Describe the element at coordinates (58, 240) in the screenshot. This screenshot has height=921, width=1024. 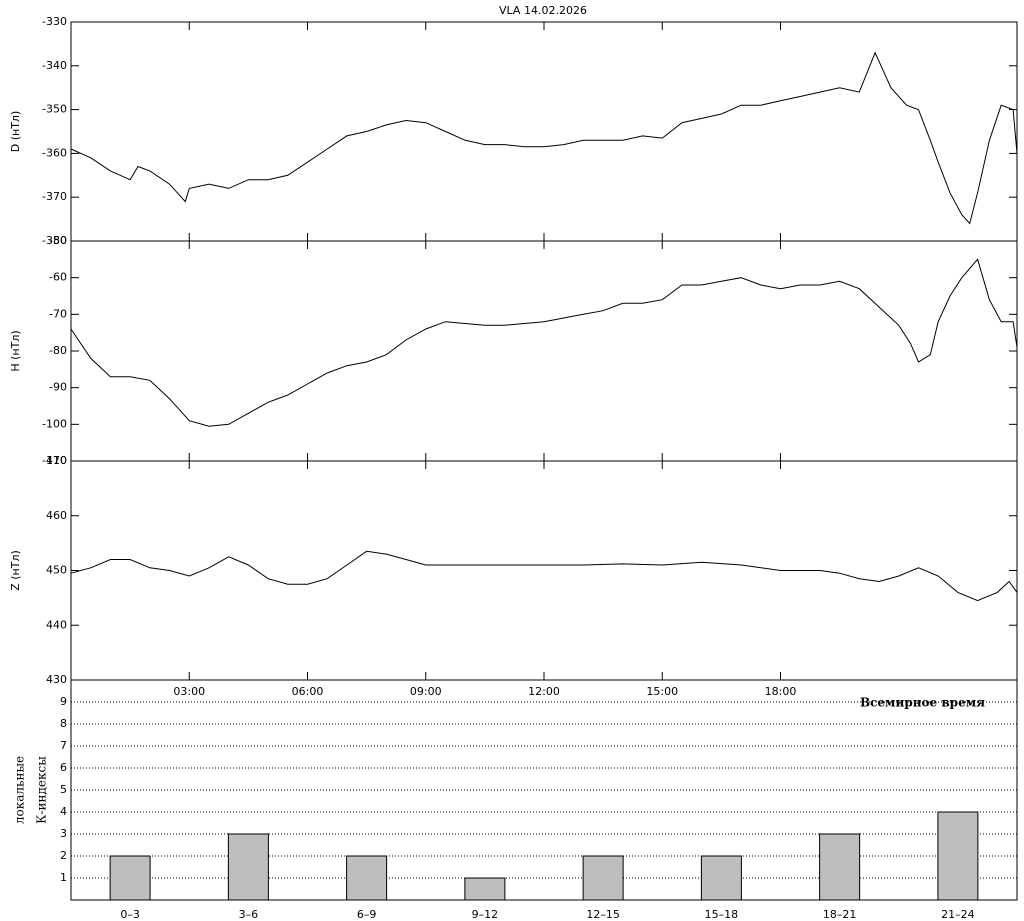
I see `y-tick-label: -50` at that location.